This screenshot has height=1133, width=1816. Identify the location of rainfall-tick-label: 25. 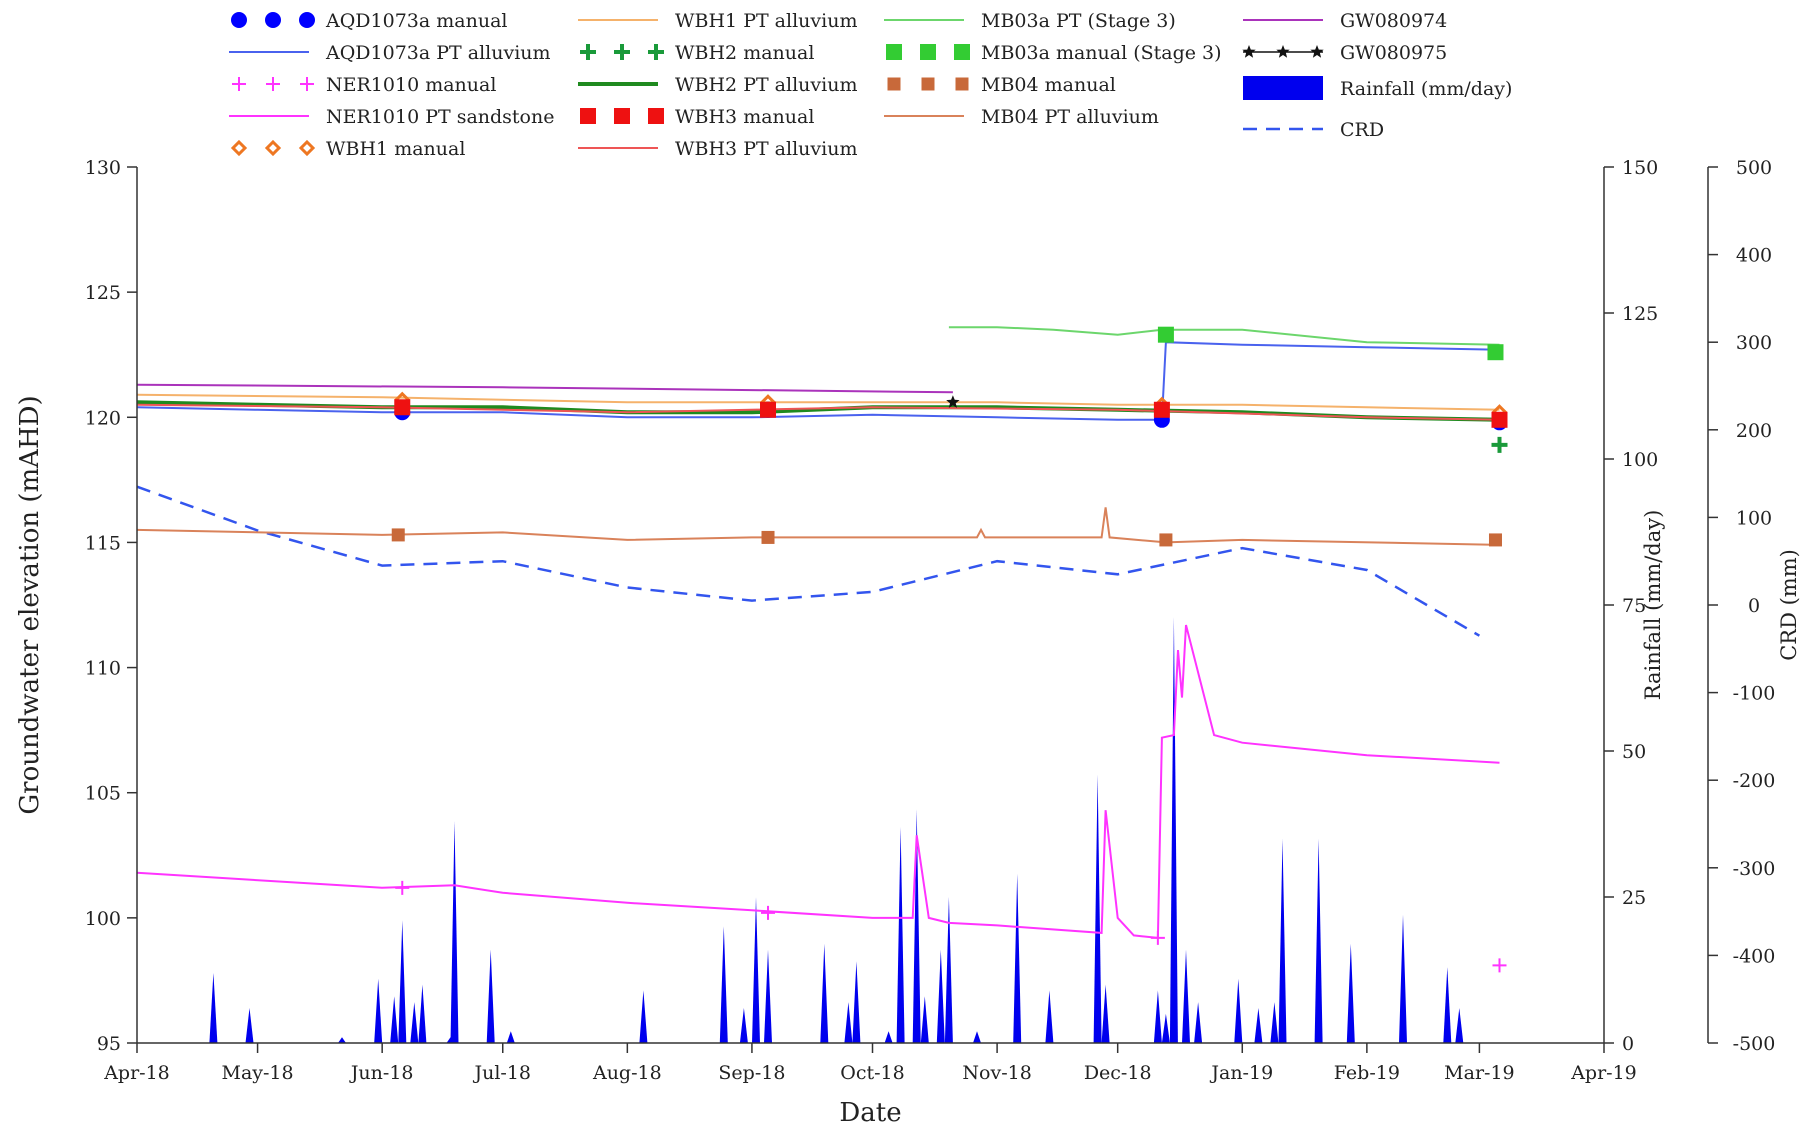
(1634, 898).